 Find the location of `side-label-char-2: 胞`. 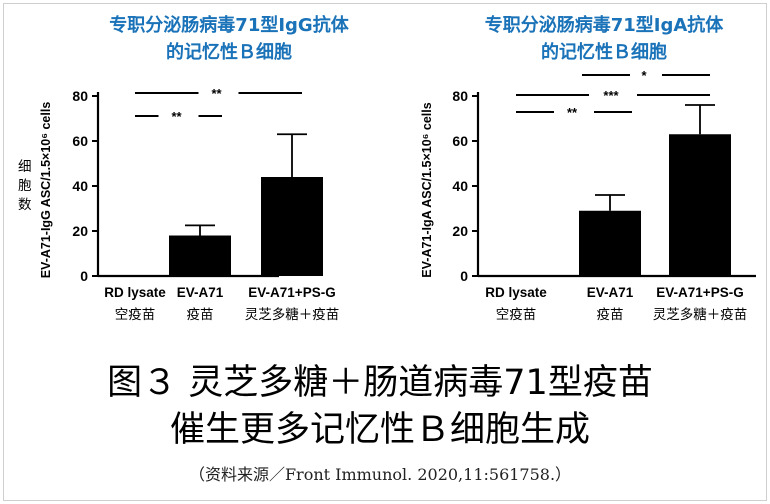

side-label-char-2: 胞 is located at coordinates (25, 186).